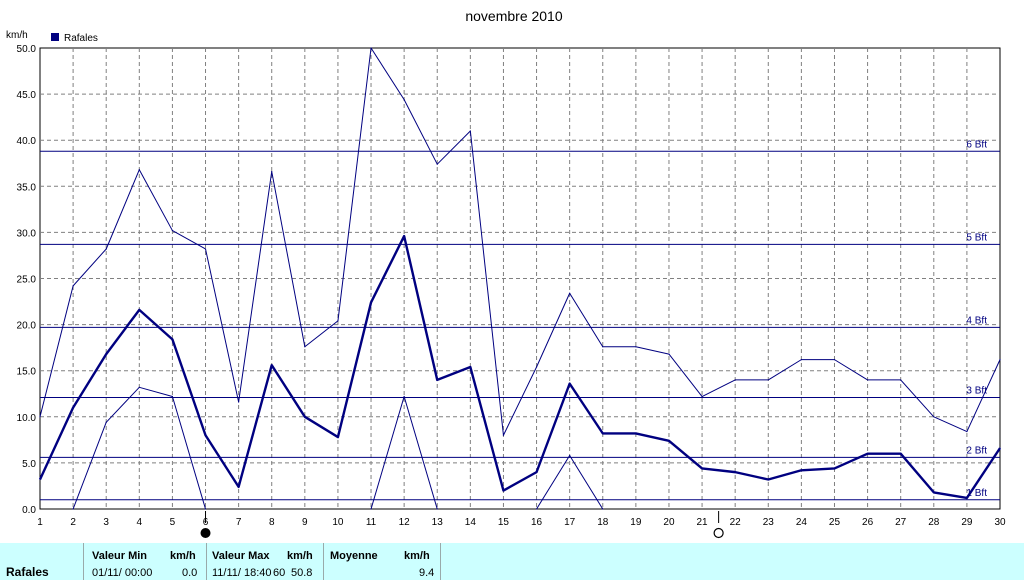  I want to click on y-tick-label: 35.0, so click(27, 187).